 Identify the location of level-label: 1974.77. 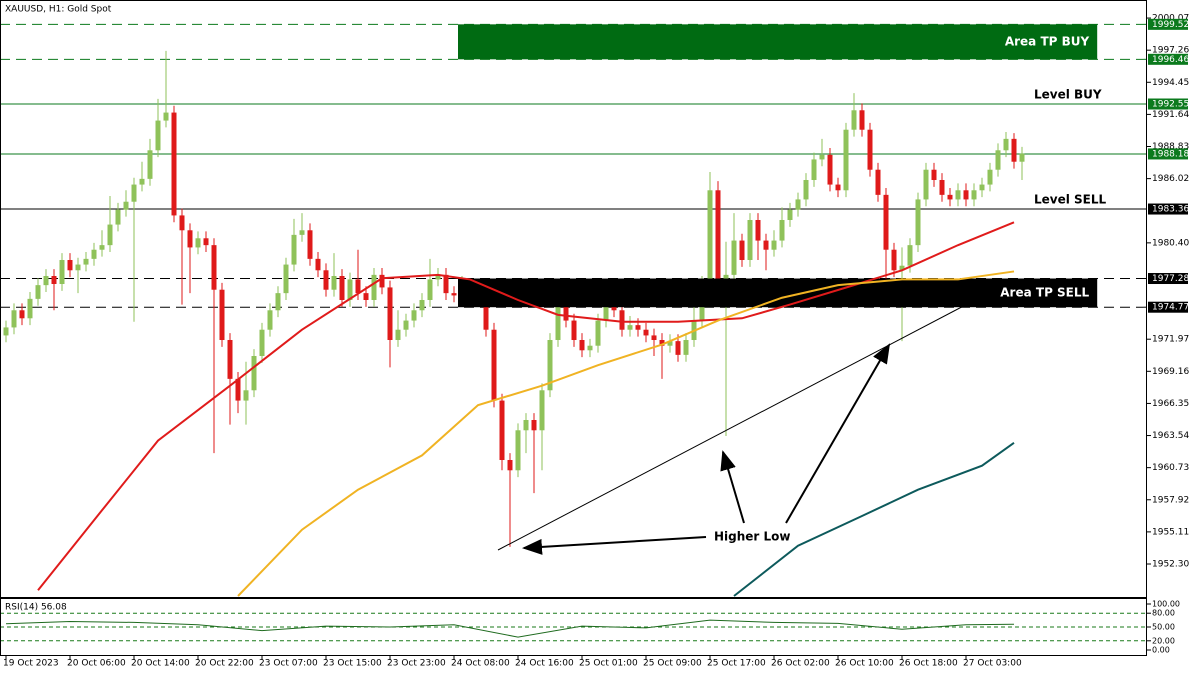
(1170, 308).